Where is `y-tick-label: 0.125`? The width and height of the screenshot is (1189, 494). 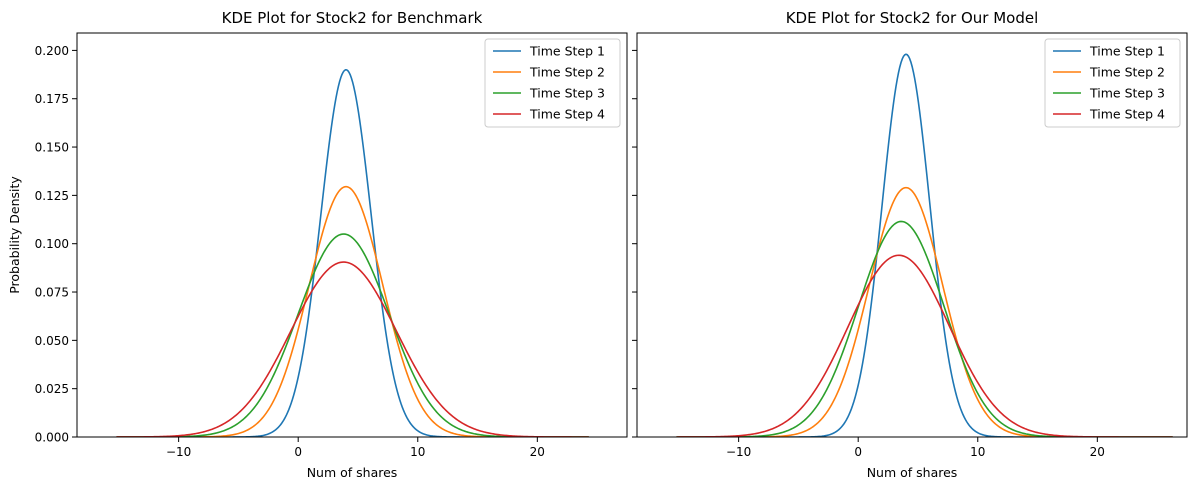 y-tick-label: 0.125 is located at coordinates (52, 196).